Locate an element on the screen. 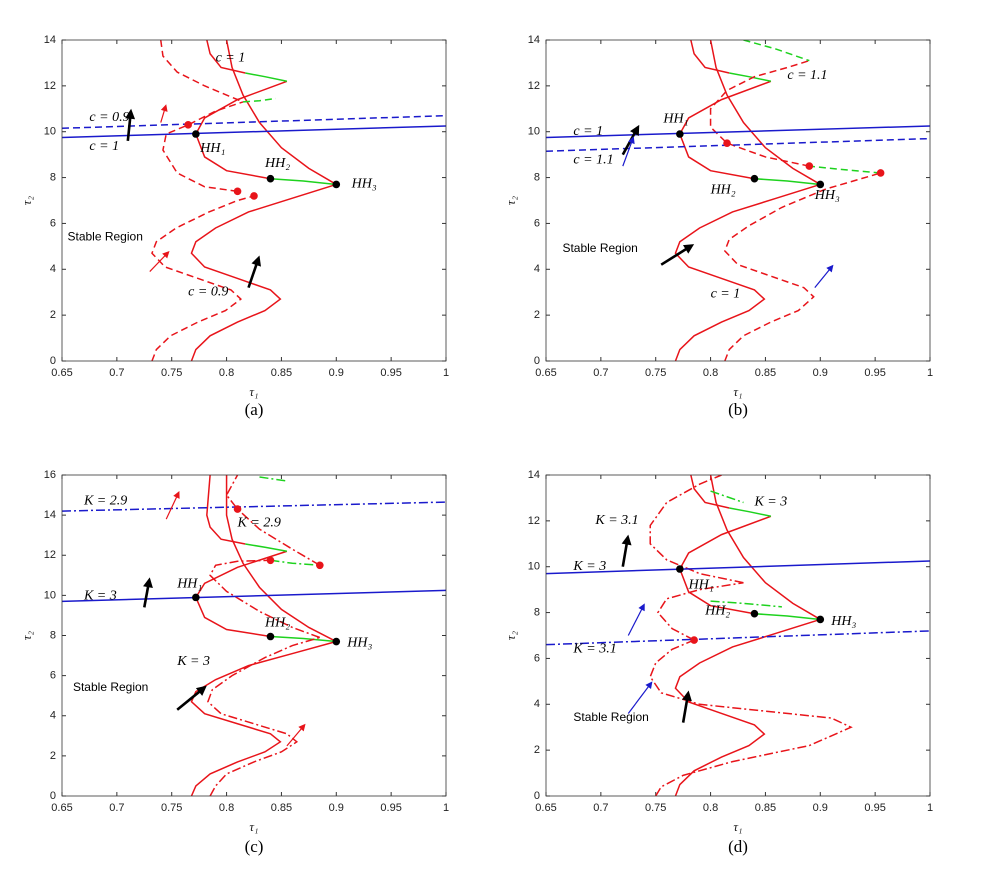  y-tick-label: 14 is located at coordinates (50, 515).